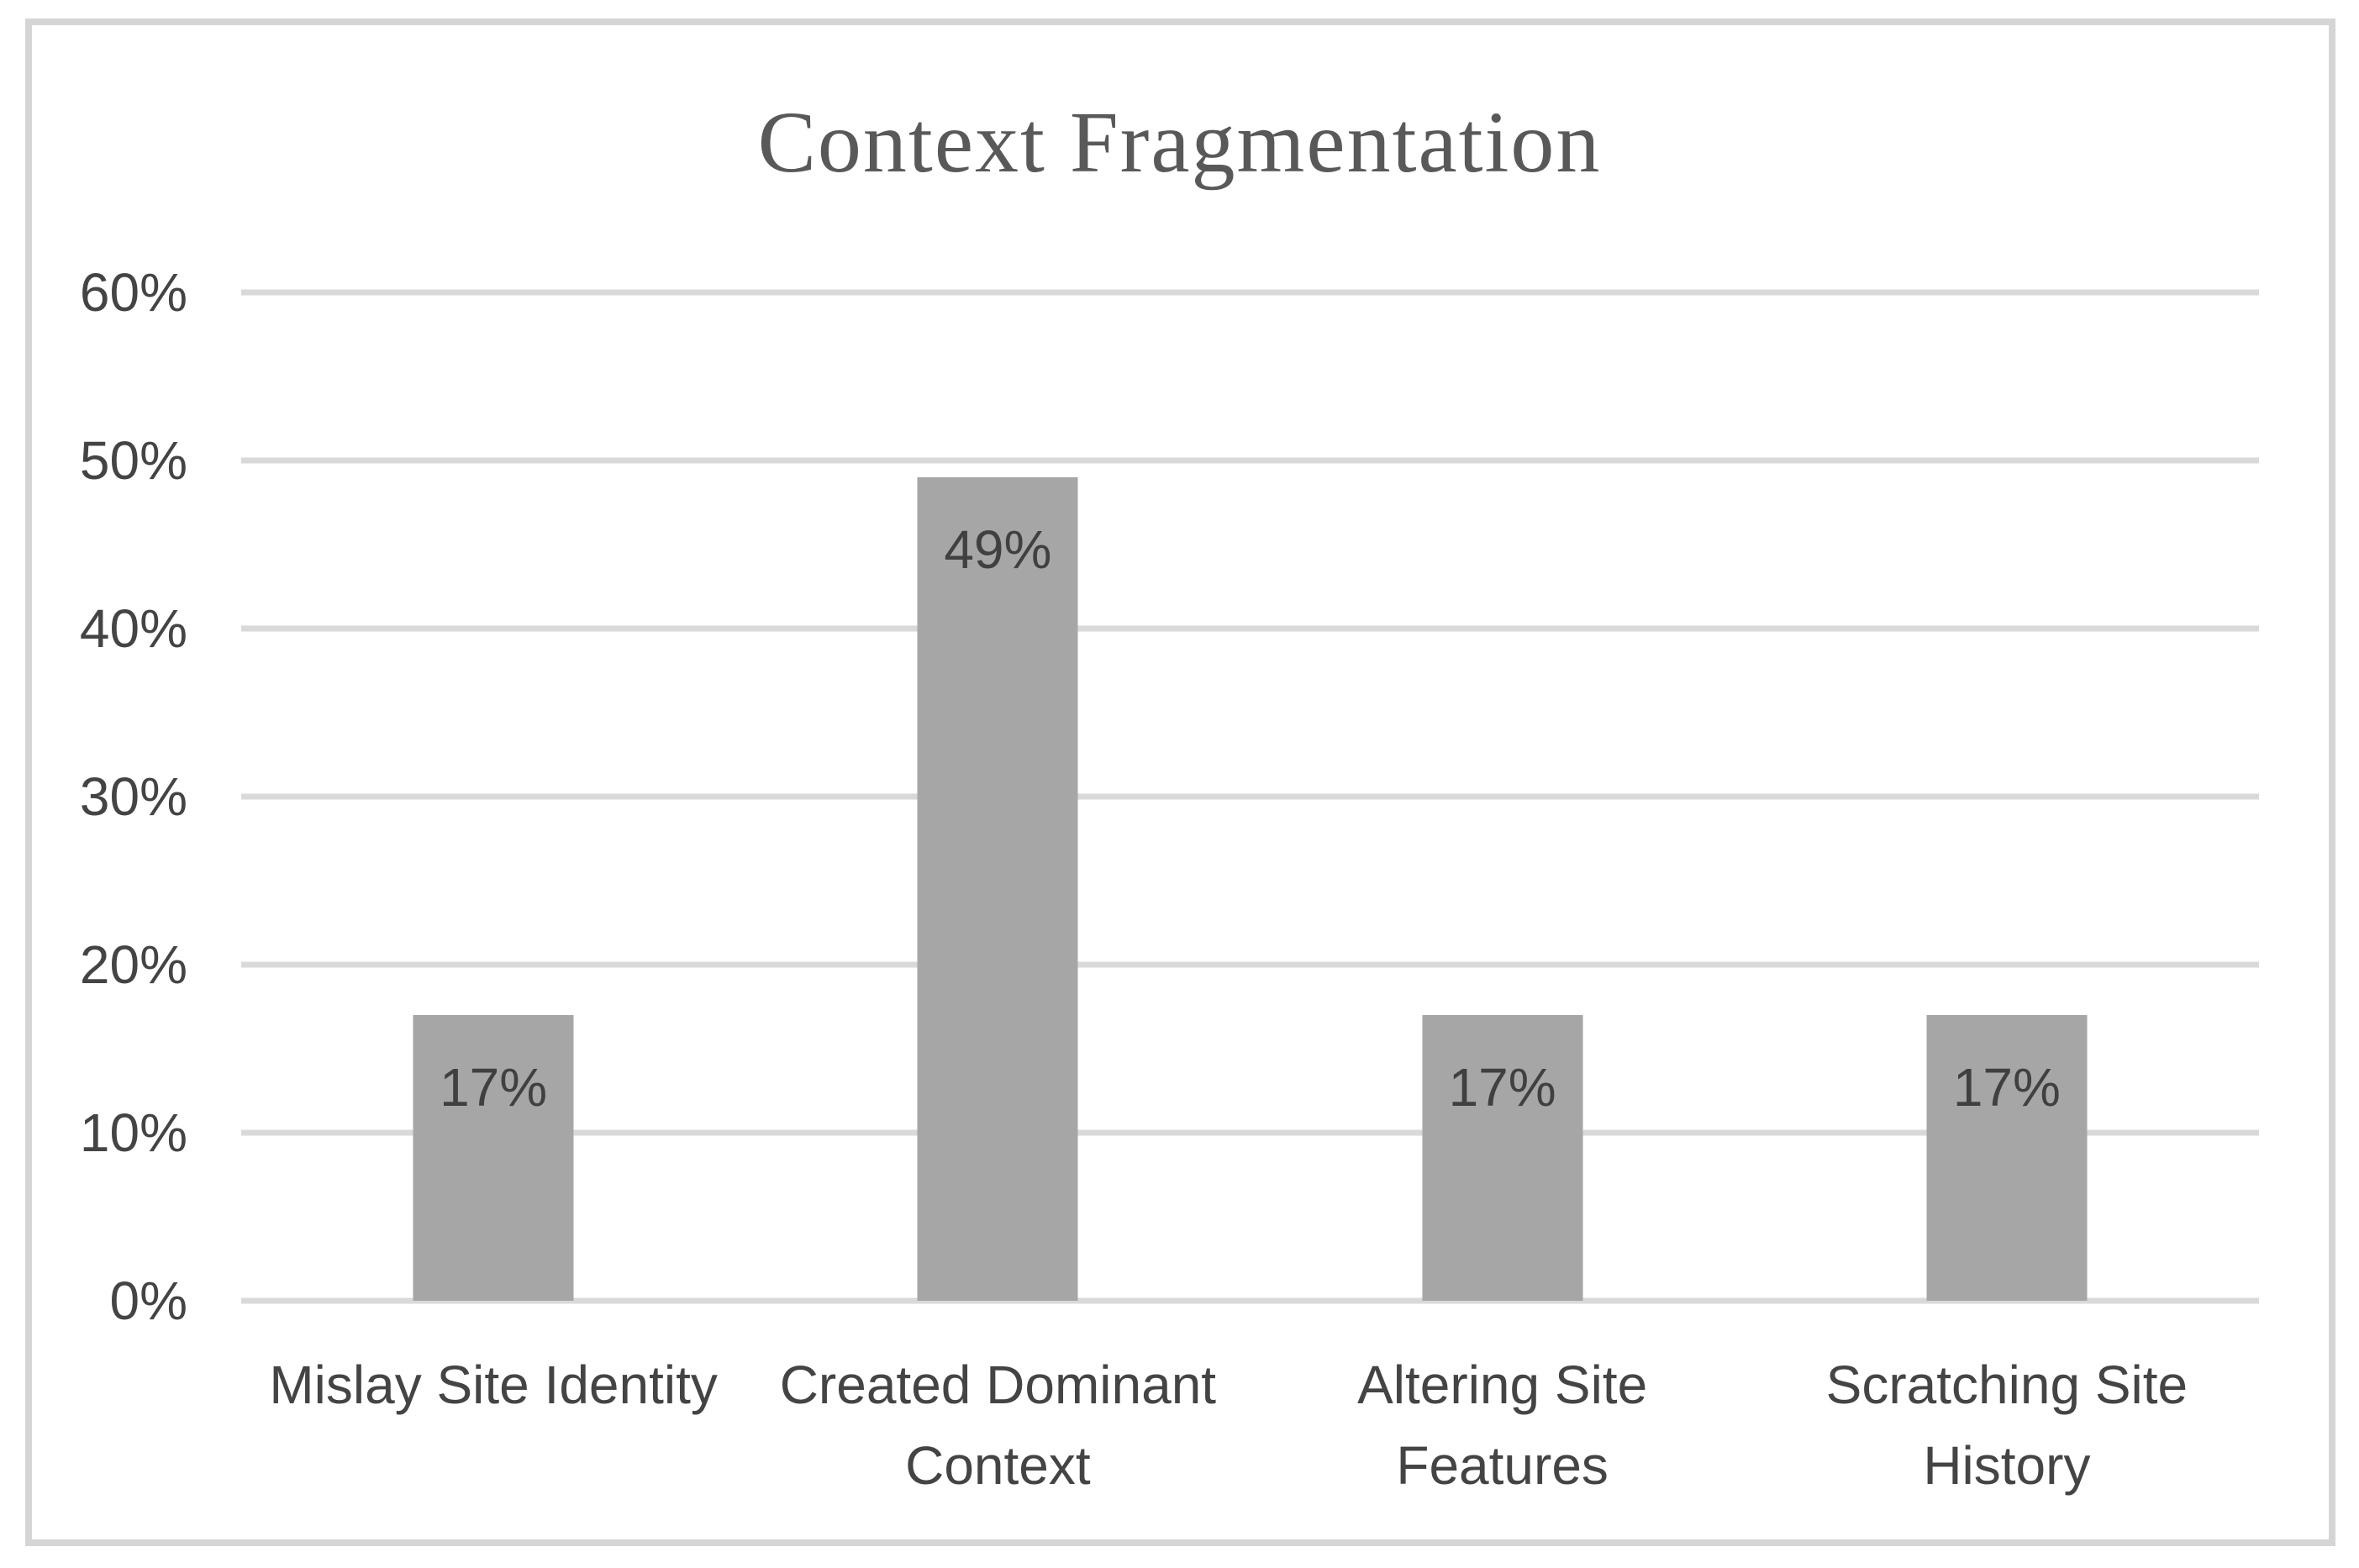 The image size is (2359, 1568). I want to click on y-tick-label: 60%, so click(133, 292).